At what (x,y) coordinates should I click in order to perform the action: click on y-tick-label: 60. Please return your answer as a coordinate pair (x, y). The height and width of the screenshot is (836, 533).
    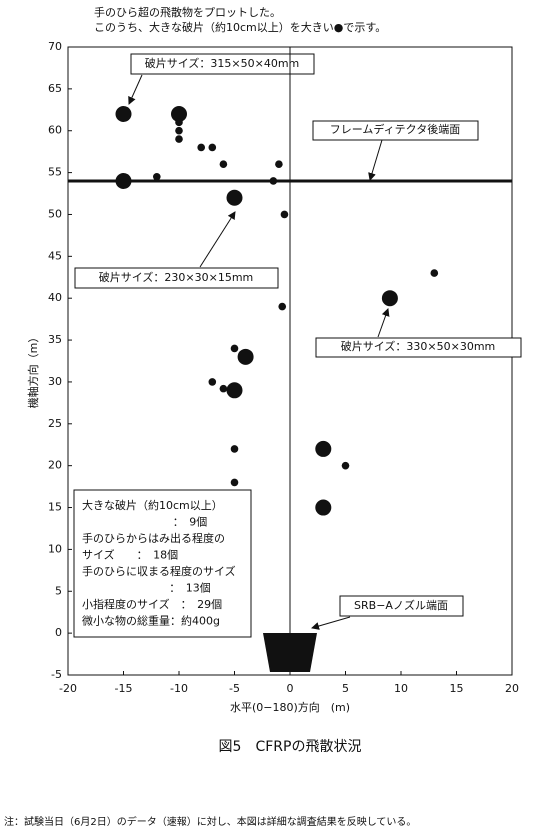
    Looking at the image, I should click on (55, 130).